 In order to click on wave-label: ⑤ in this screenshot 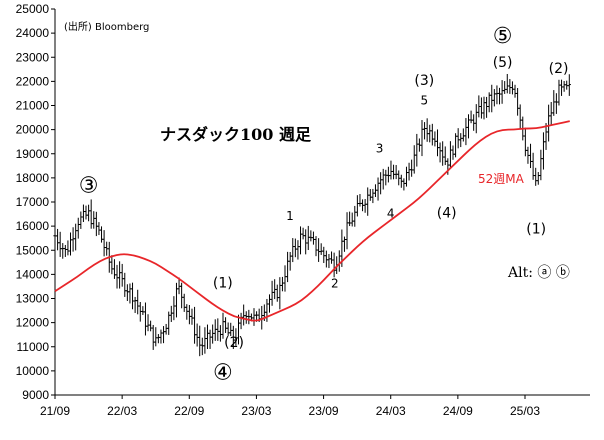, I will do `click(503, 36)`.